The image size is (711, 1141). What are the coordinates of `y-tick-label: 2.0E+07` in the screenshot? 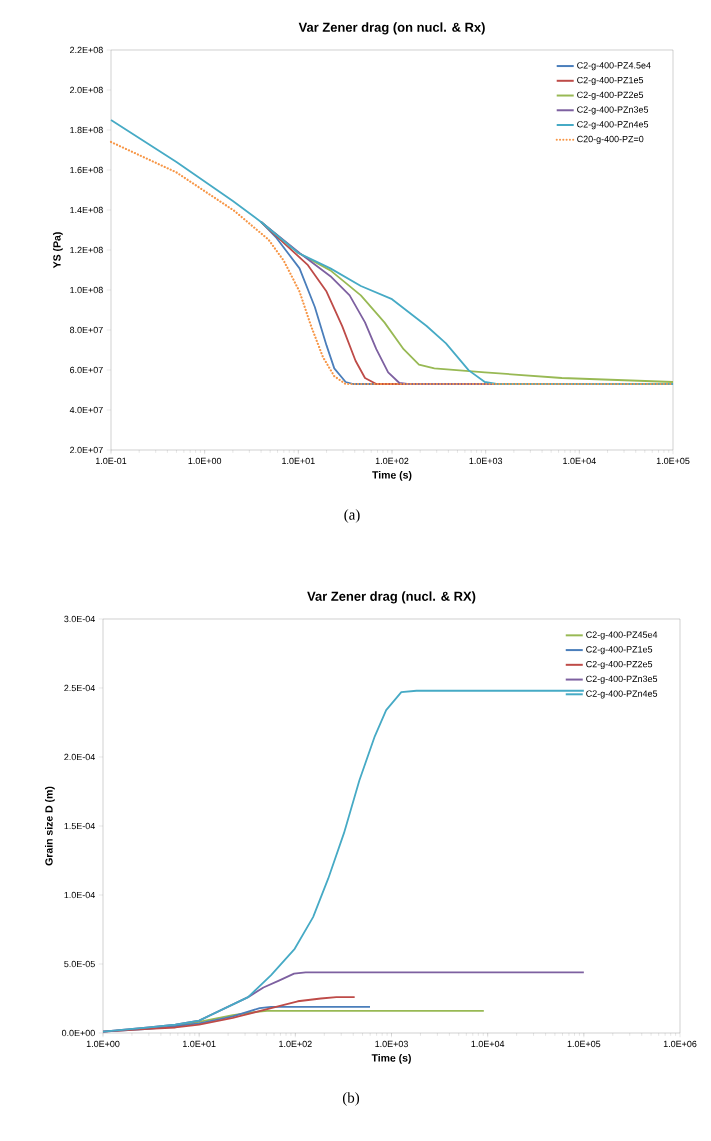 It's located at (86, 450).